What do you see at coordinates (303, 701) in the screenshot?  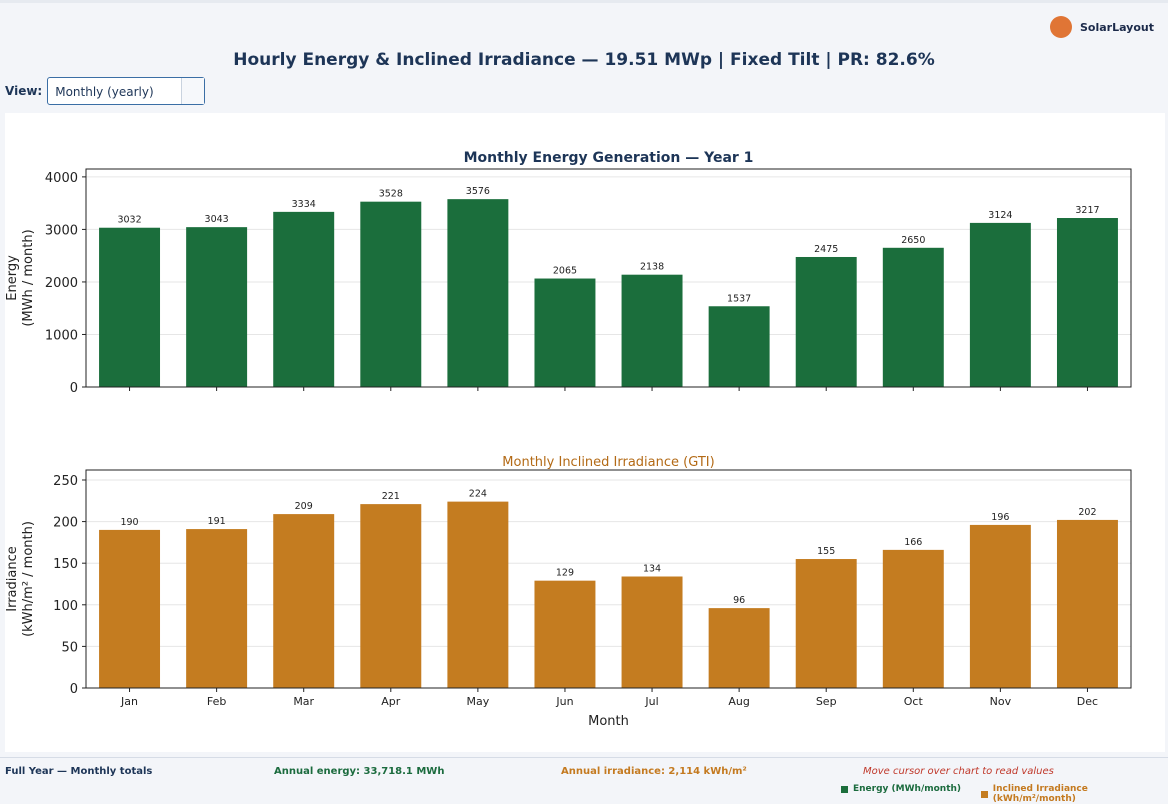 I see `irradiance-x-tick-label: Mar` at bounding box center [303, 701].